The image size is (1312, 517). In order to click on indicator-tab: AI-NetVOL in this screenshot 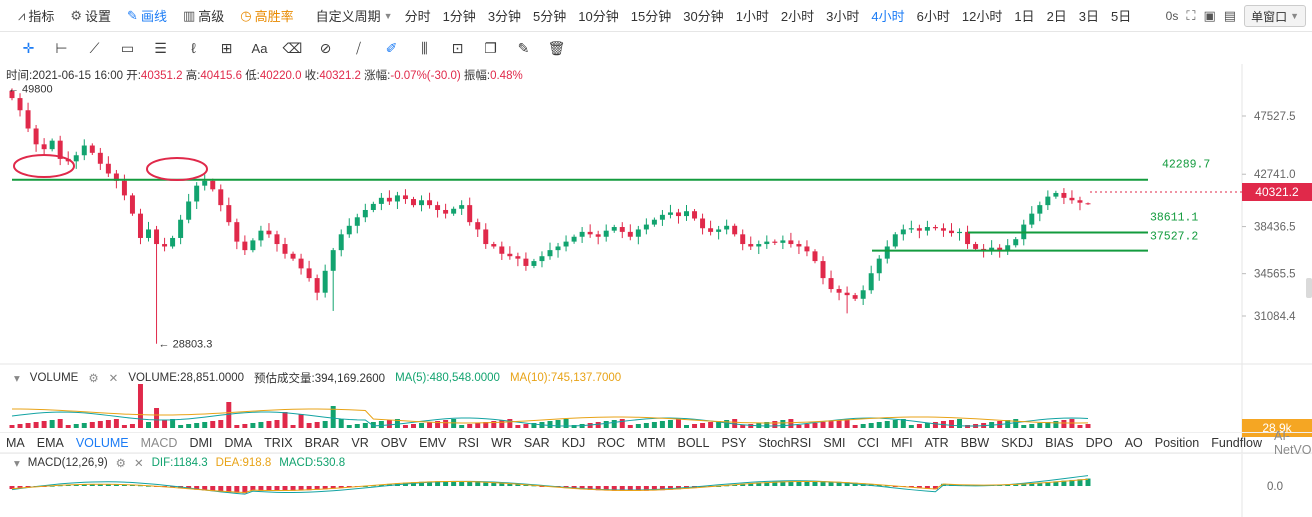, I will do `click(1292, 443)`.